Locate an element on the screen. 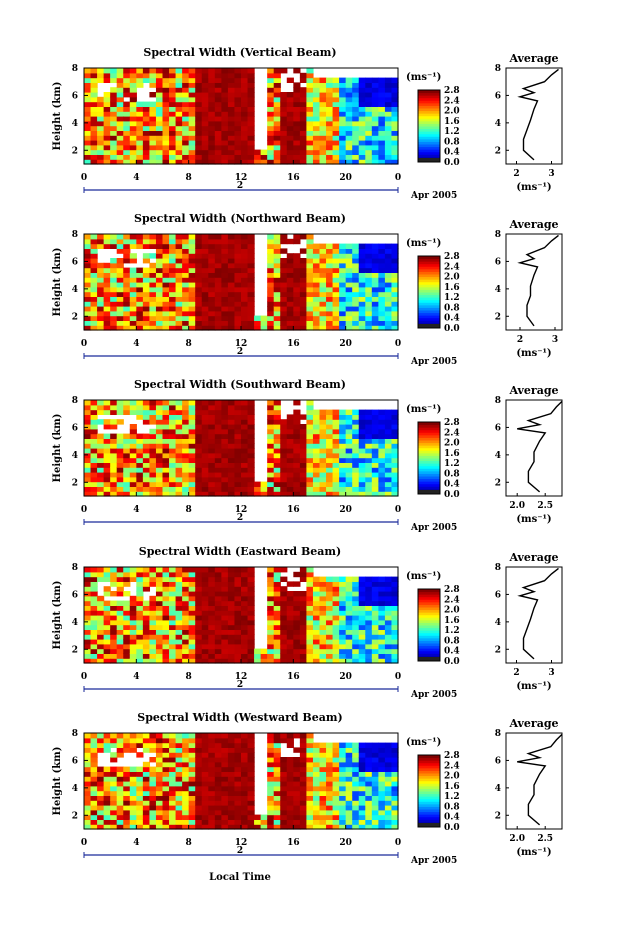 The height and width of the screenshot is (929, 617). x-tick-label: 20 is located at coordinates (345, 510).